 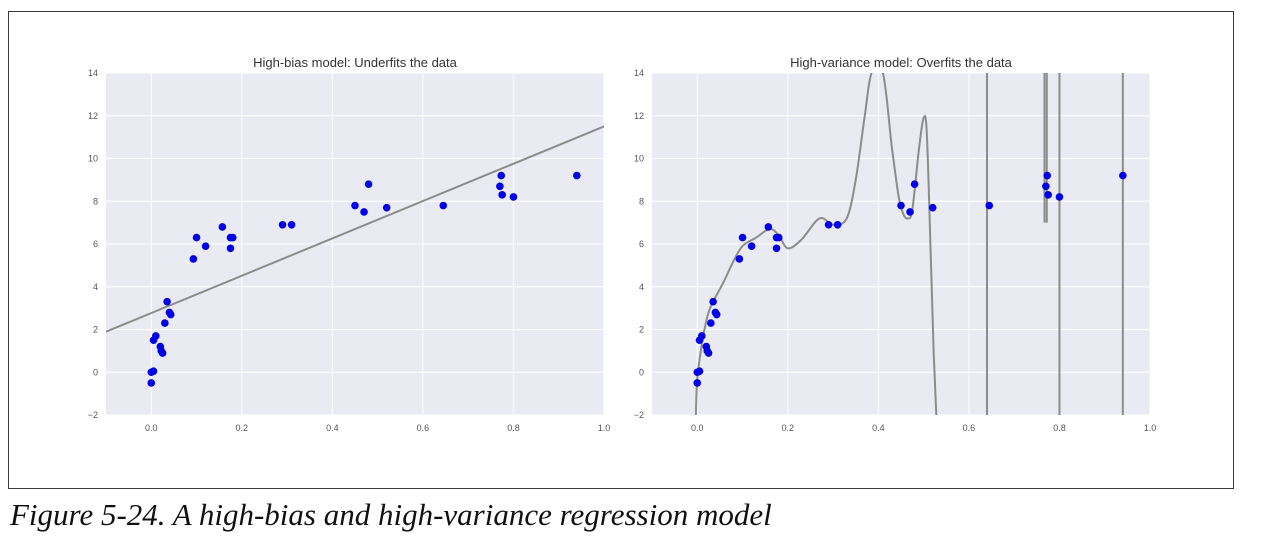 I want to click on plot-content, so click(x=355, y=229).